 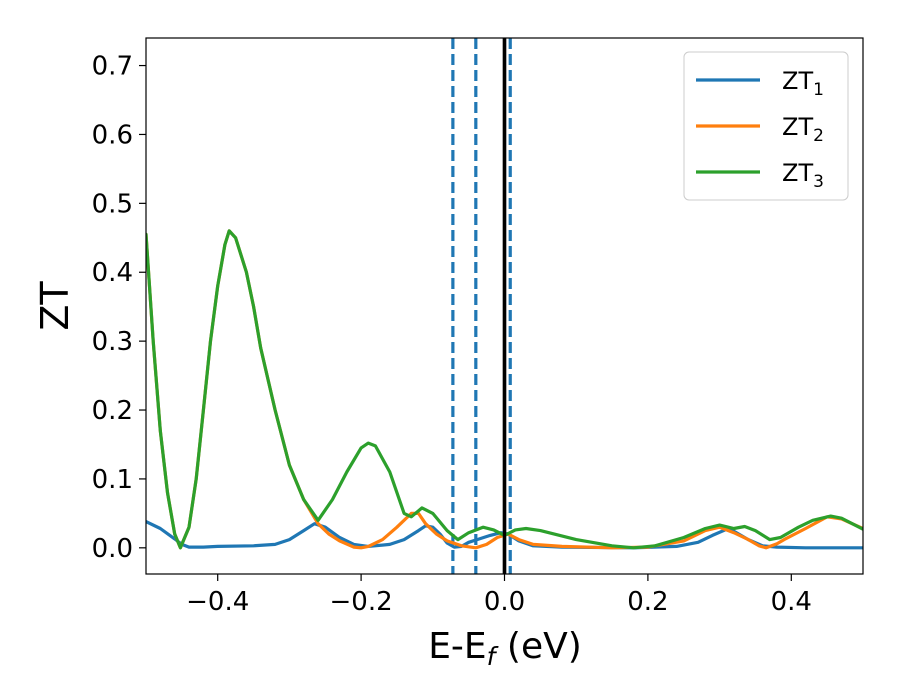 I want to click on x-tick-label: −0.2, so click(x=361, y=602).